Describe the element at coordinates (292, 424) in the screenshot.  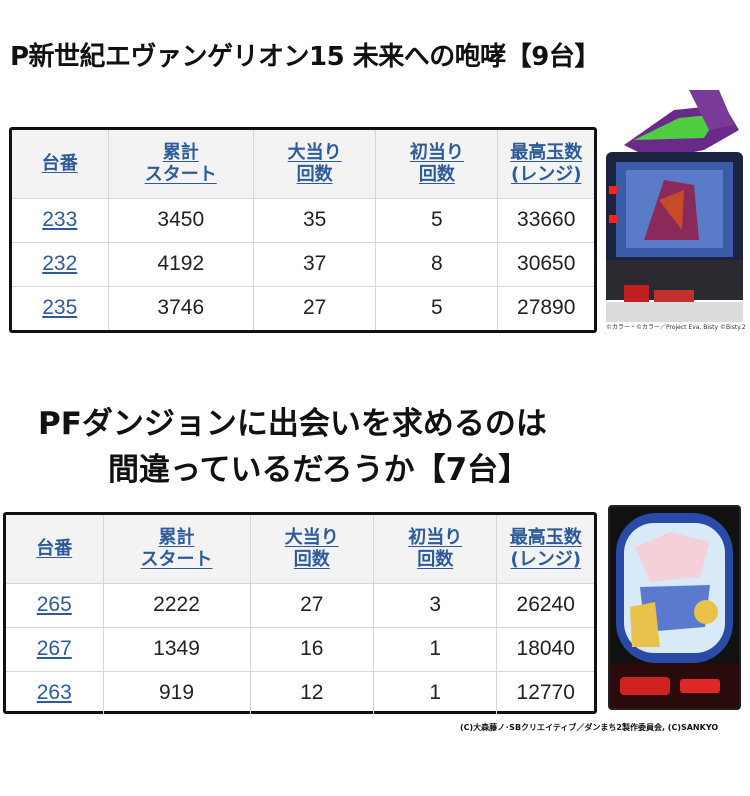
I see `section-title-danmachi-line1: PFダンジョンに出会いを求めるのは` at that location.